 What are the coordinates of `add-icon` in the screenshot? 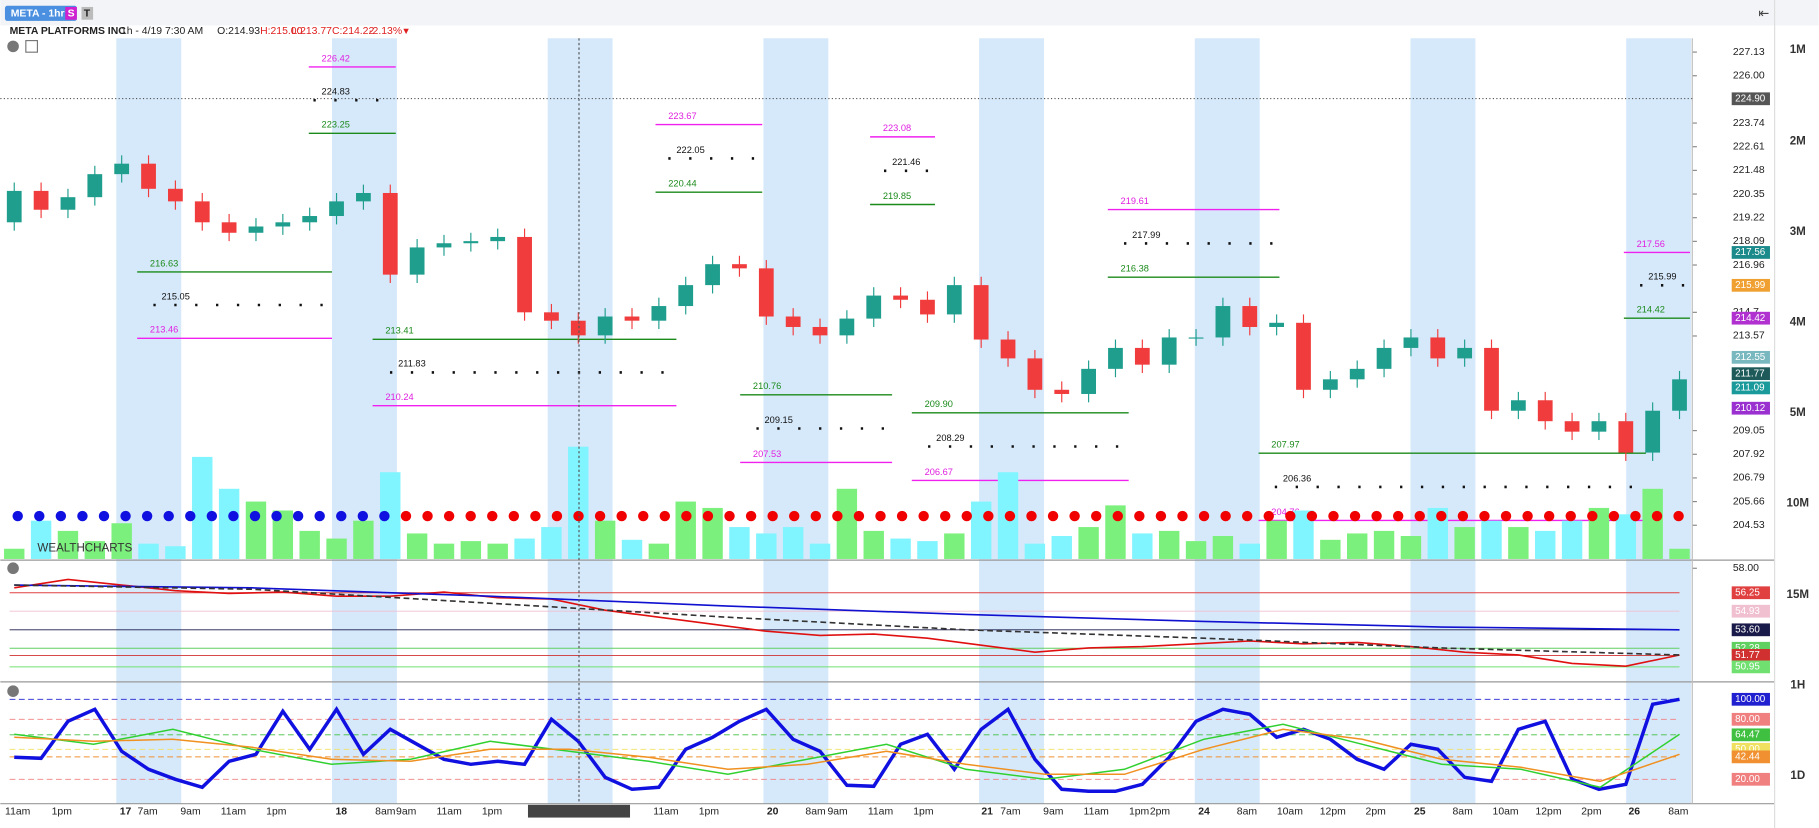 It's located at (32, 46).